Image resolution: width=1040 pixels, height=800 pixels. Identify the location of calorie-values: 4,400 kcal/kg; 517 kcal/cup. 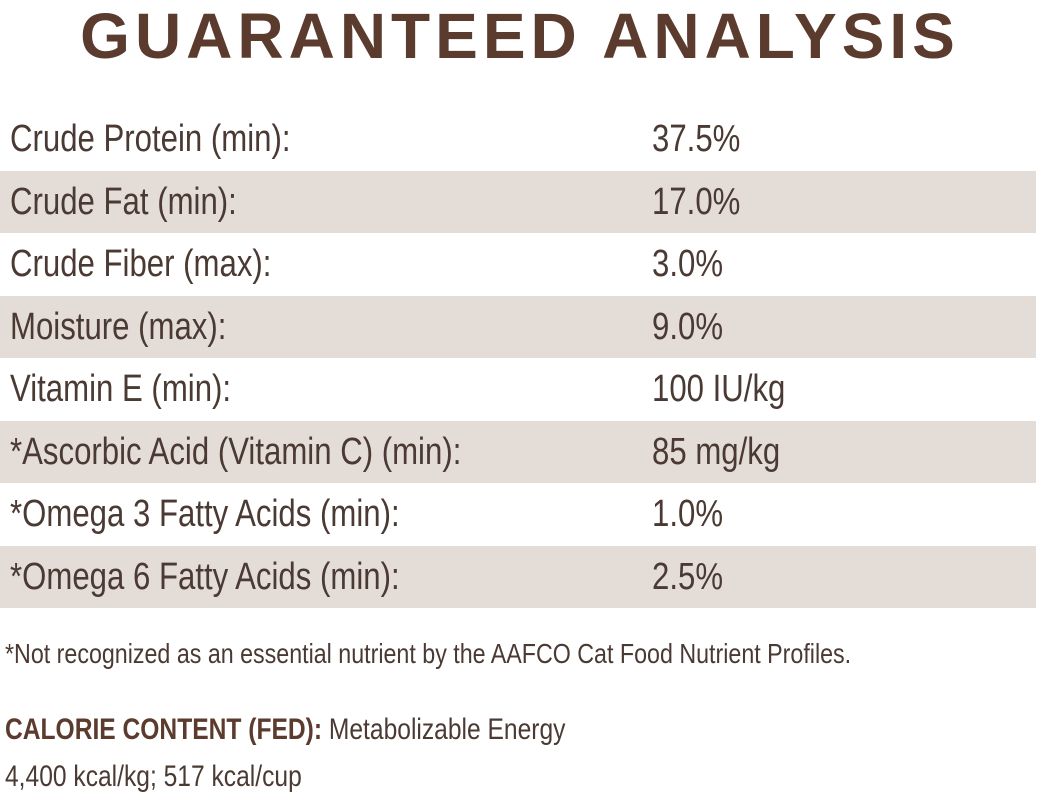
(153, 776).